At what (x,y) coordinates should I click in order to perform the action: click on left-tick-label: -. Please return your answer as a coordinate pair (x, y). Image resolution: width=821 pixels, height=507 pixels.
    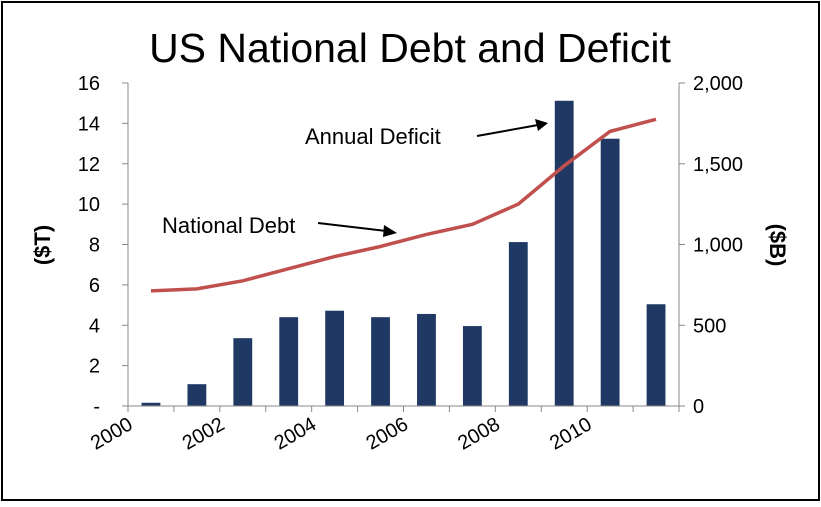
    Looking at the image, I should click on (96, 407).